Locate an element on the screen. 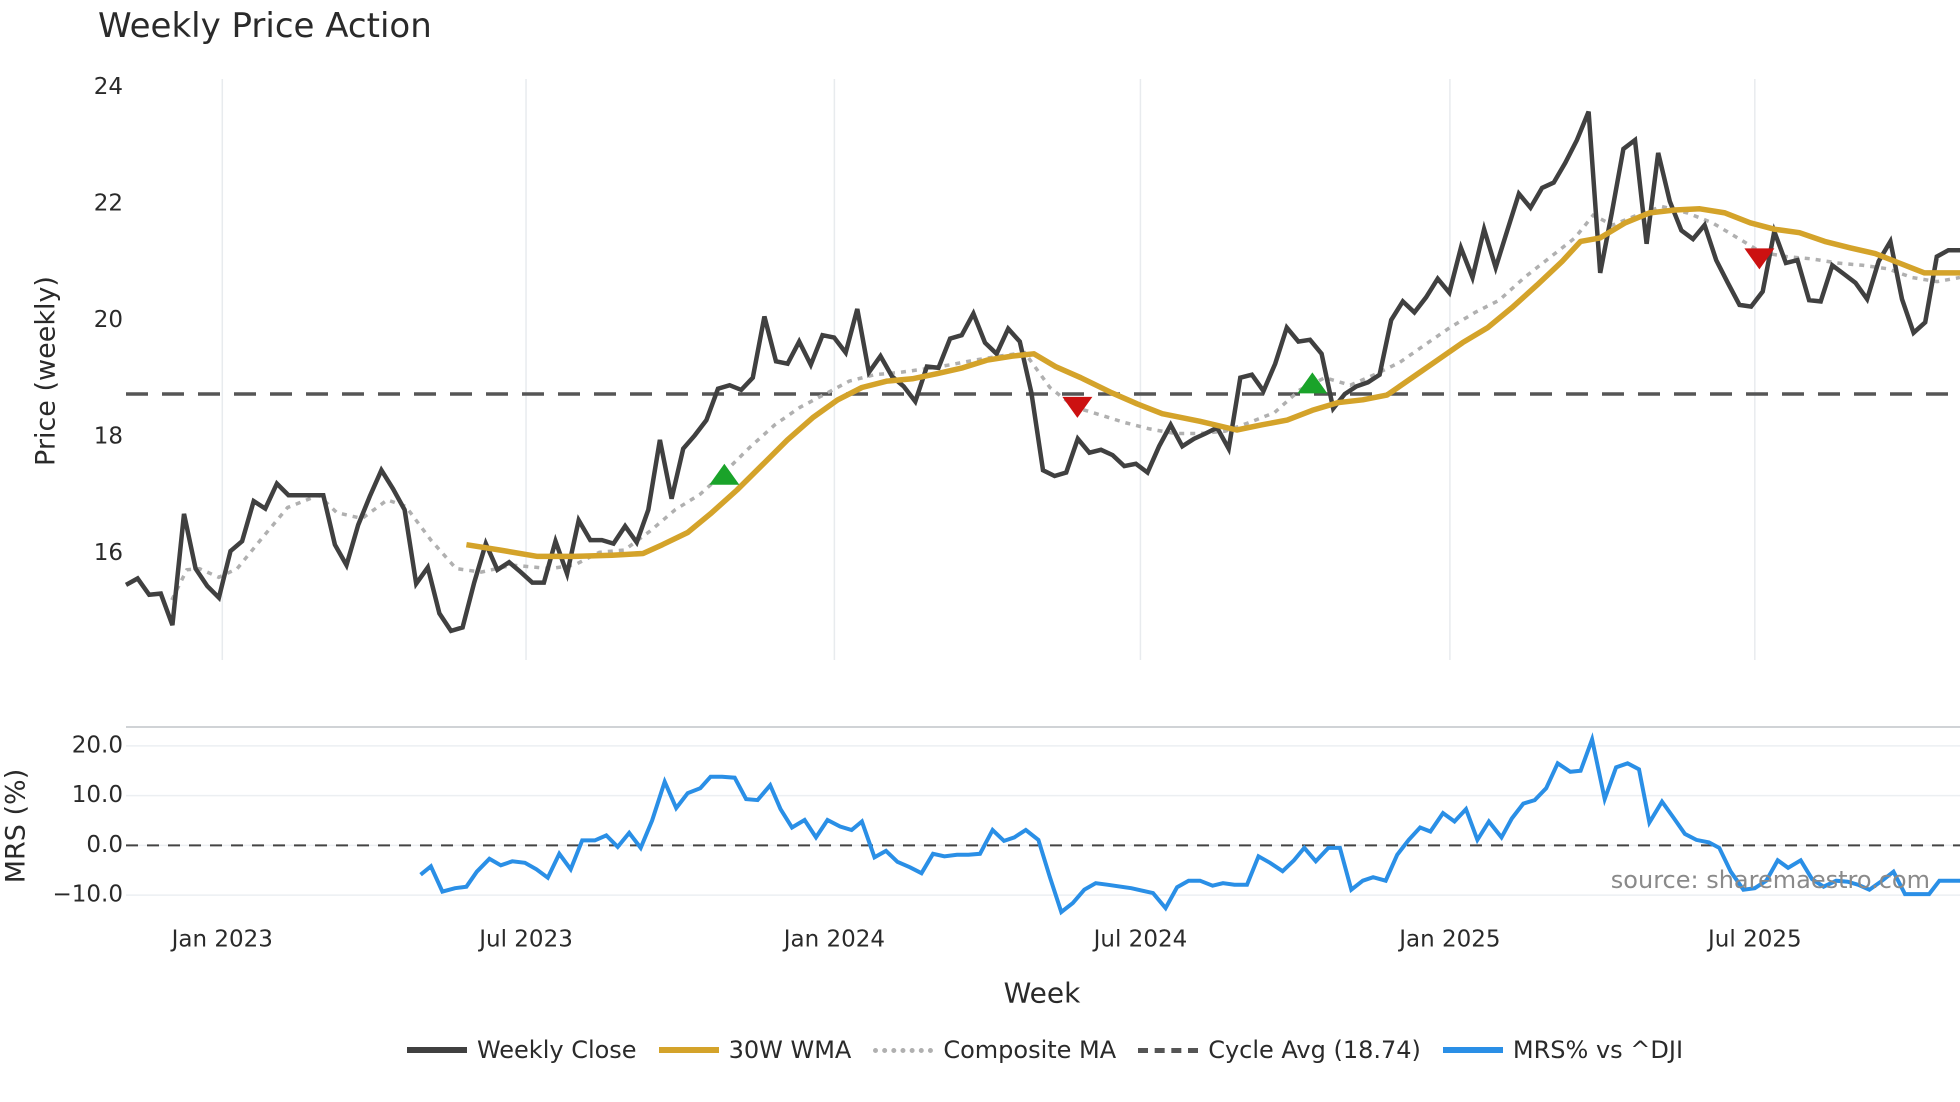 The image size is (1960, 1102). mrs-line is located at coordinates (1189, 824).